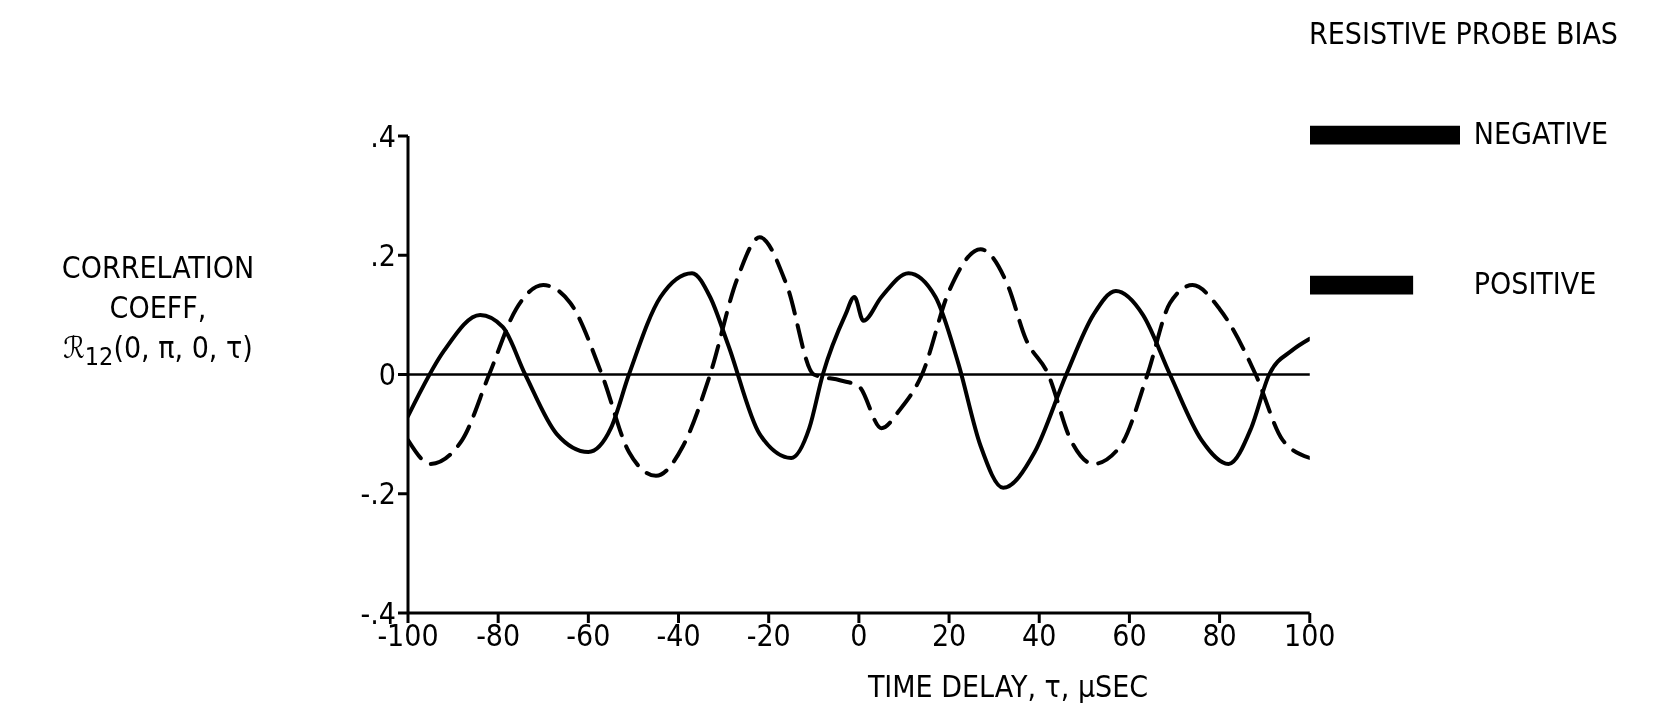  I want to click on x-tick-label: 0, so click(859, 636).